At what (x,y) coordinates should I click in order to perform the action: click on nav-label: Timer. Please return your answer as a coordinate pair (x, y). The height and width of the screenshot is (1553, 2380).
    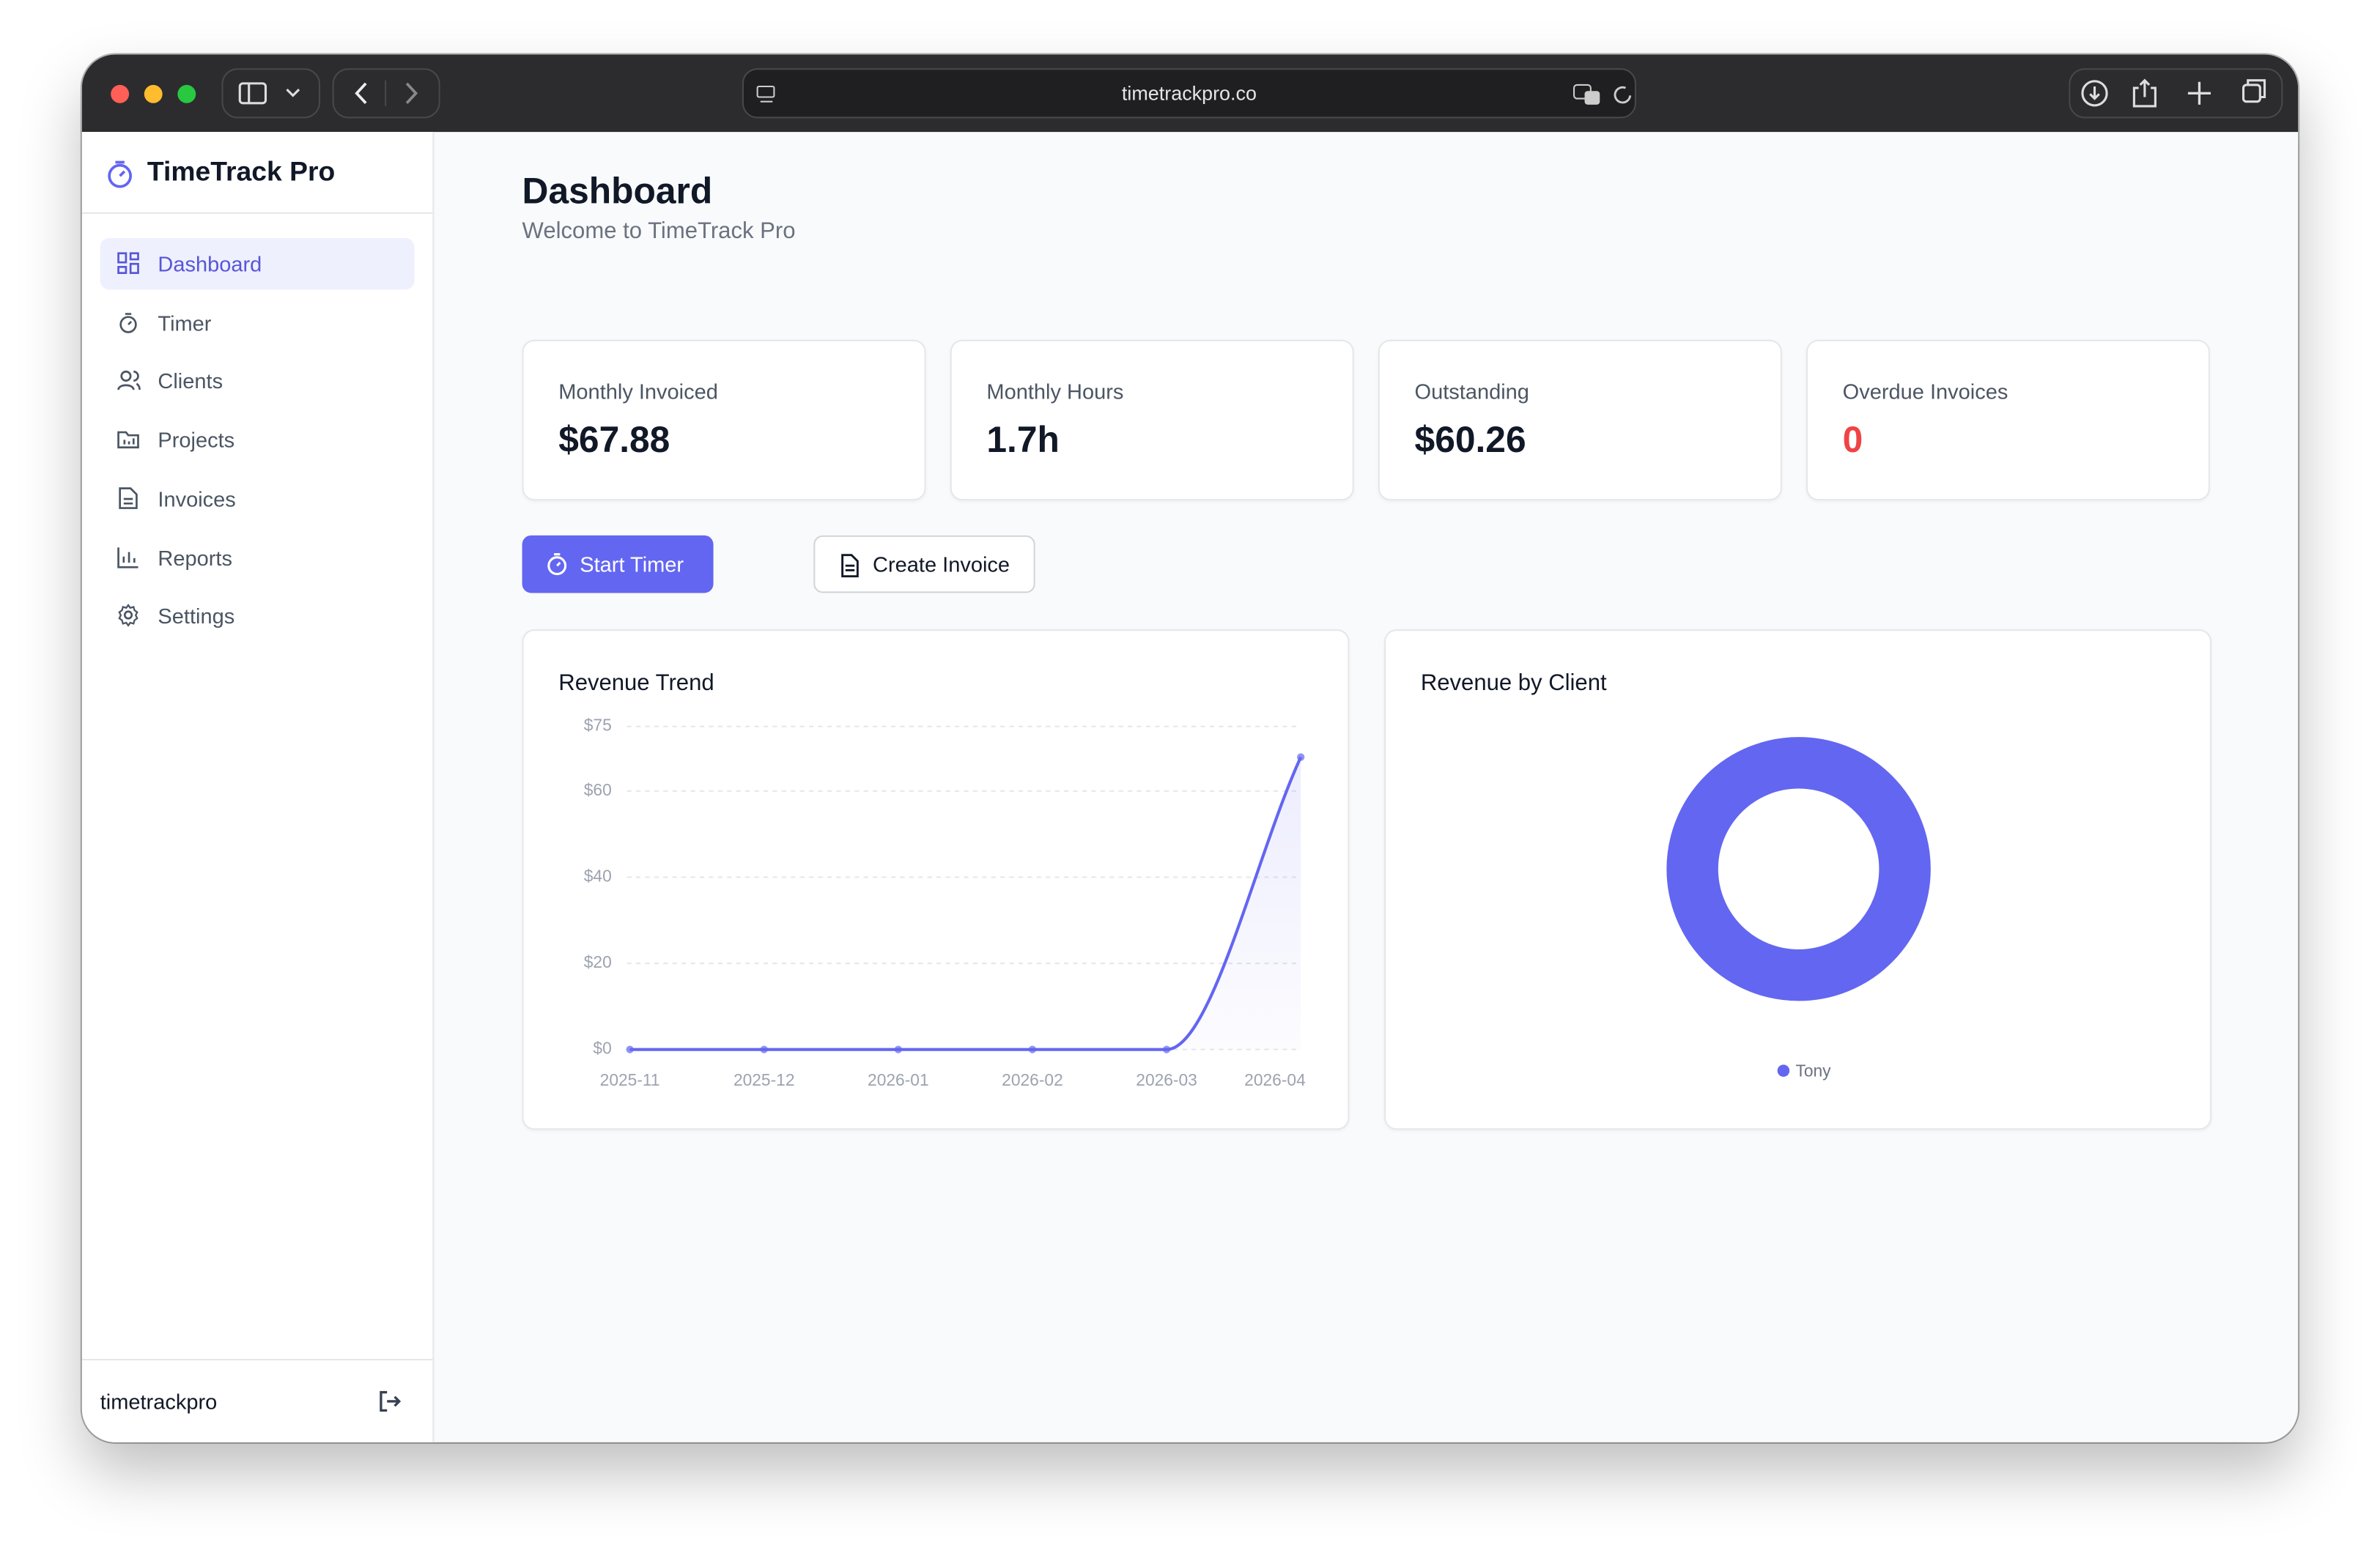
    Looking at the image, I should click on (185, 322).